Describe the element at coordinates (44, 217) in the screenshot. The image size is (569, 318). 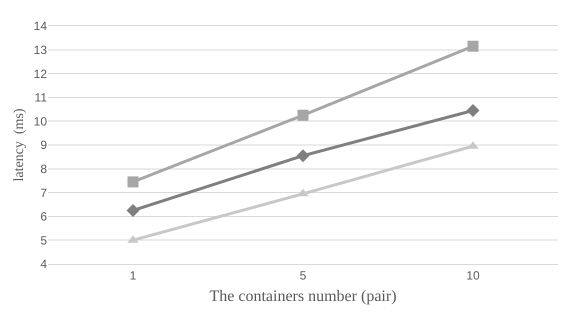
I see `y-tick-label: 6` at that location.